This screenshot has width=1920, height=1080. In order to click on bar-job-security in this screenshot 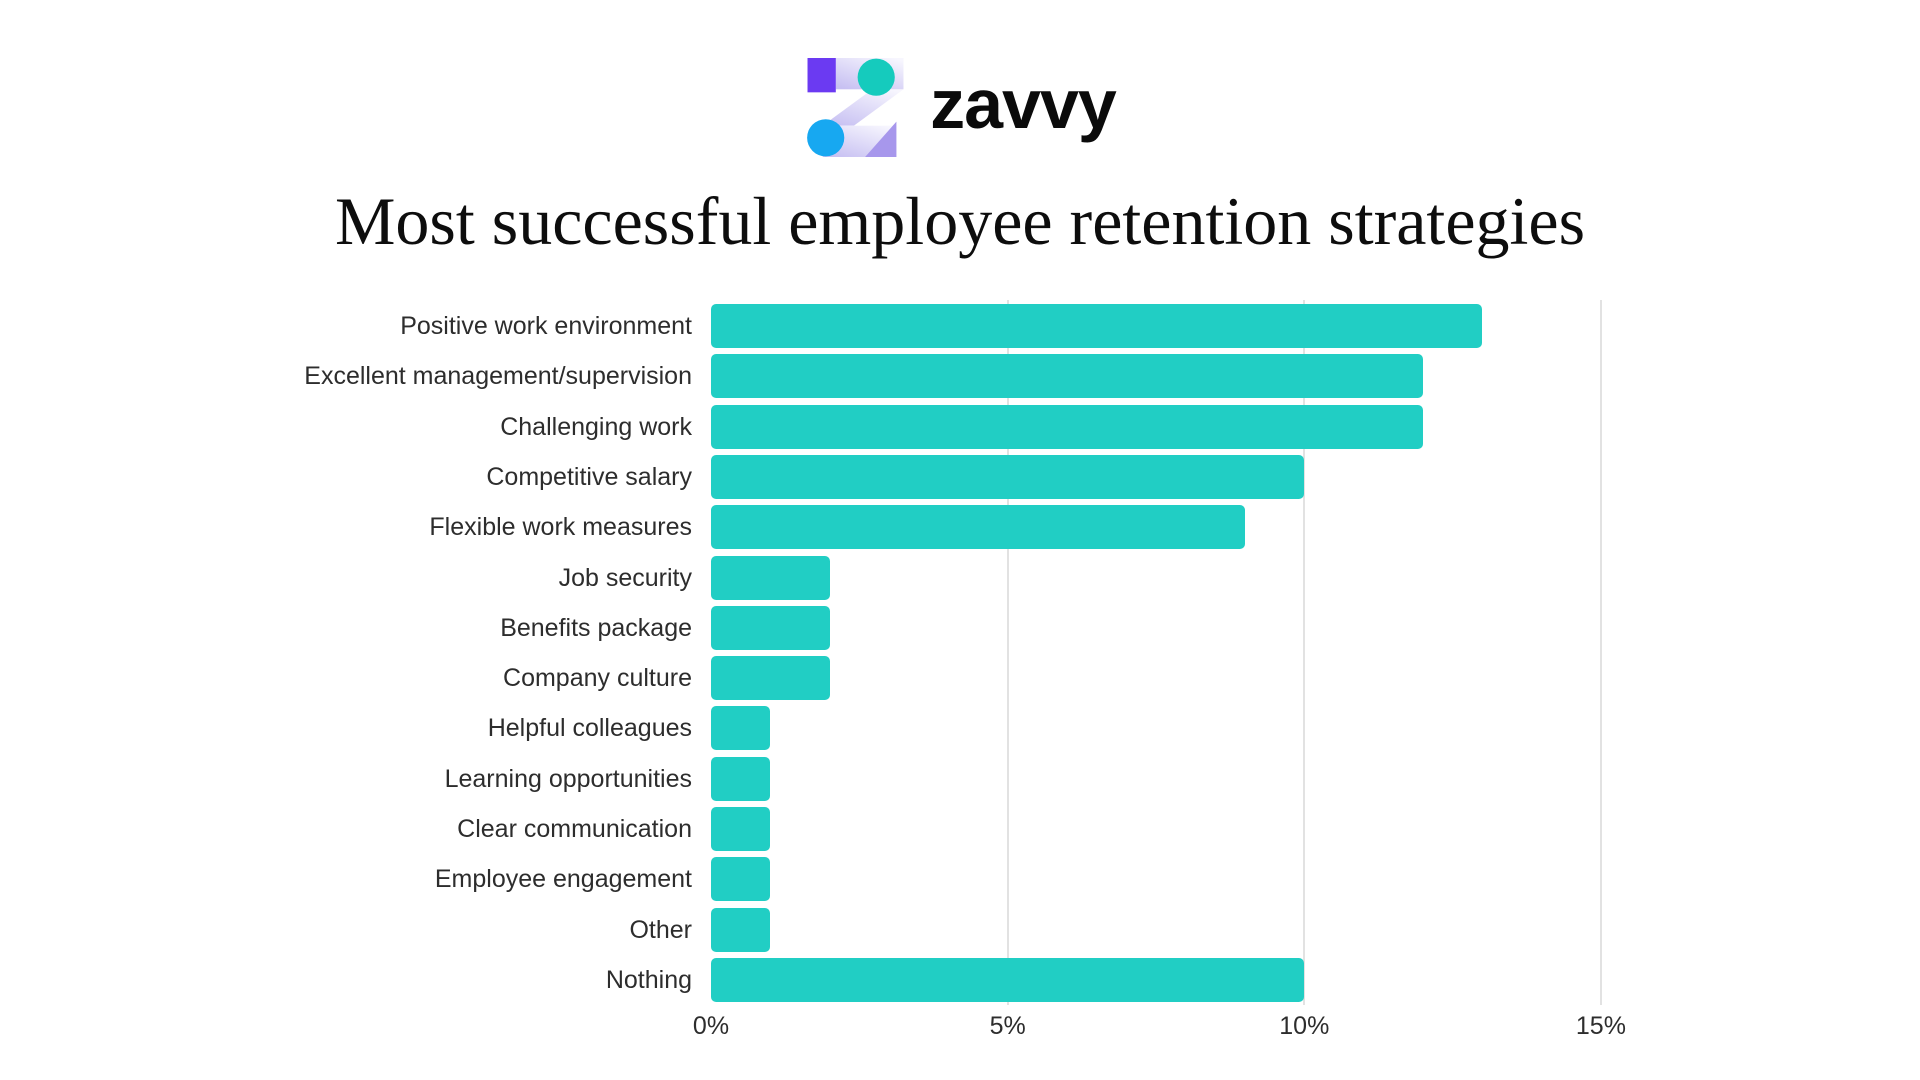, I will do `click(770, 577)`.